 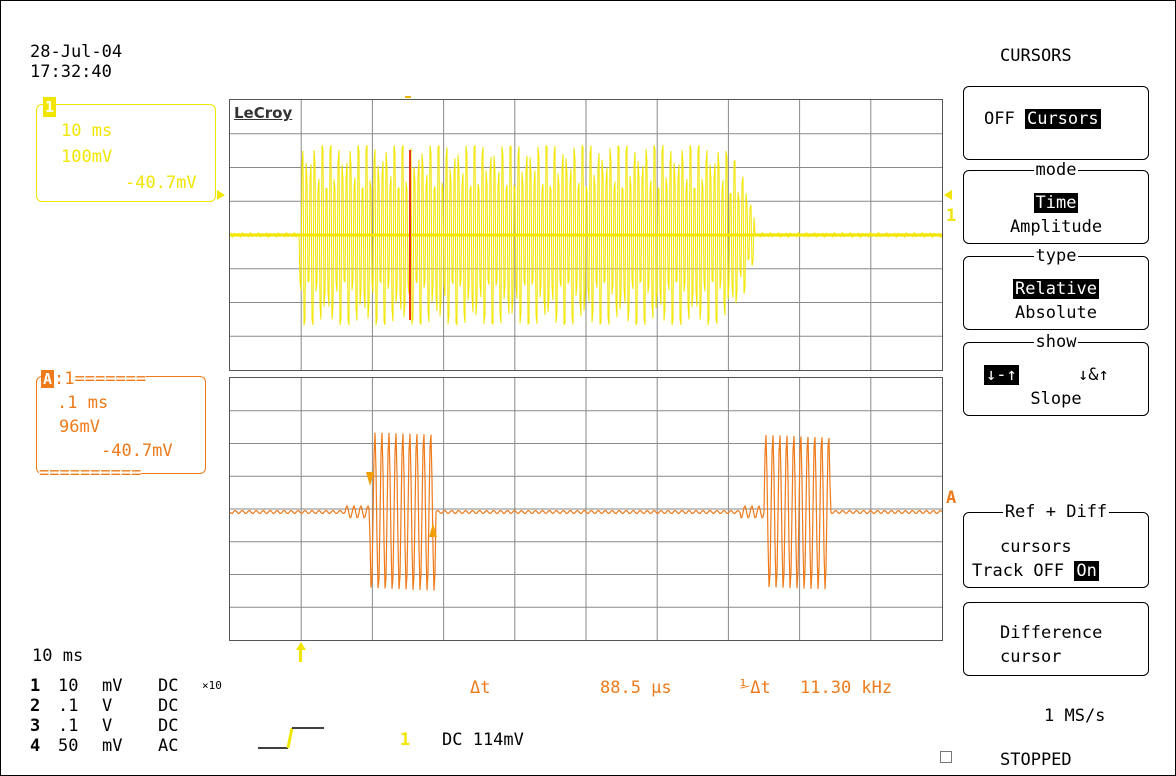 What do you see at coordinates (1086, 571) in the screenshot?
I see `track-on-option: On` at bounding box center [1086, 571].